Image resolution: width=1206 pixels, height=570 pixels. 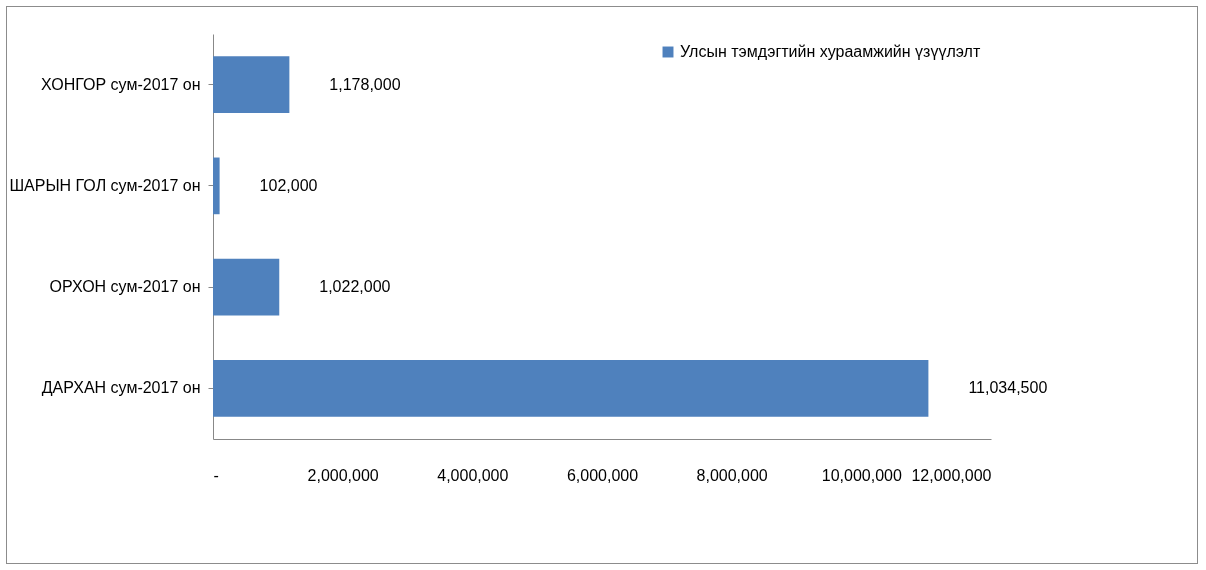 I want to click on data-label: 1,178,000, so click(x=365, y=84).